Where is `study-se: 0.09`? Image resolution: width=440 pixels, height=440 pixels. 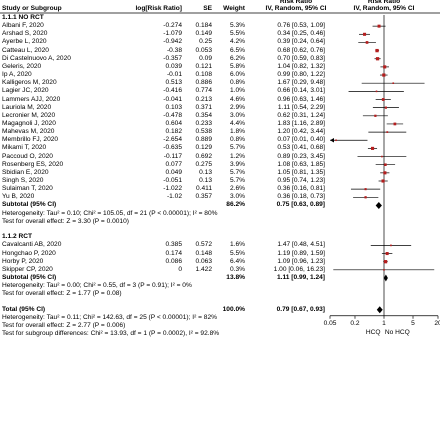
study-se: 0.09 is located at coordinates (205, 58).